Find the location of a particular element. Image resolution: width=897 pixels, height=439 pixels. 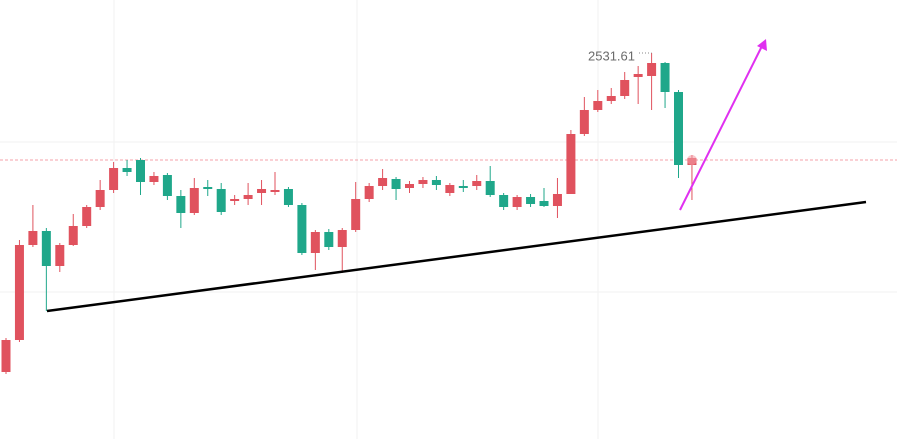

high-label: 2531.61 is located at coordinates (611, 55).